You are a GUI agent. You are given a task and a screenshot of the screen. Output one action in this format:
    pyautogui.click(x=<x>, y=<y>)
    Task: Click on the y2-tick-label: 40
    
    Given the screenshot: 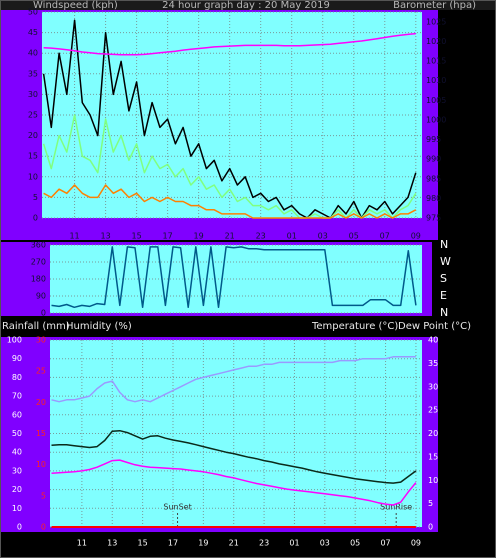 What is the action you would take?
    pyautogui.click(x=433, y=340)
    